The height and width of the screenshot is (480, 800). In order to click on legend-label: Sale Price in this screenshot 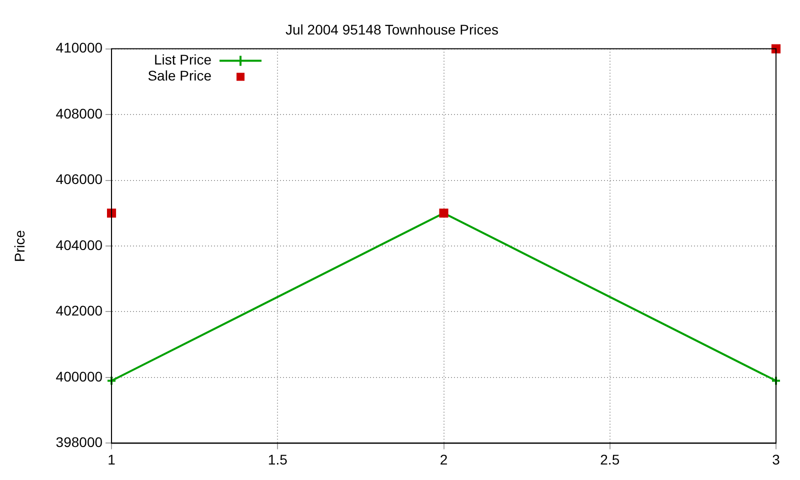, I will do `click(180, 76)`.